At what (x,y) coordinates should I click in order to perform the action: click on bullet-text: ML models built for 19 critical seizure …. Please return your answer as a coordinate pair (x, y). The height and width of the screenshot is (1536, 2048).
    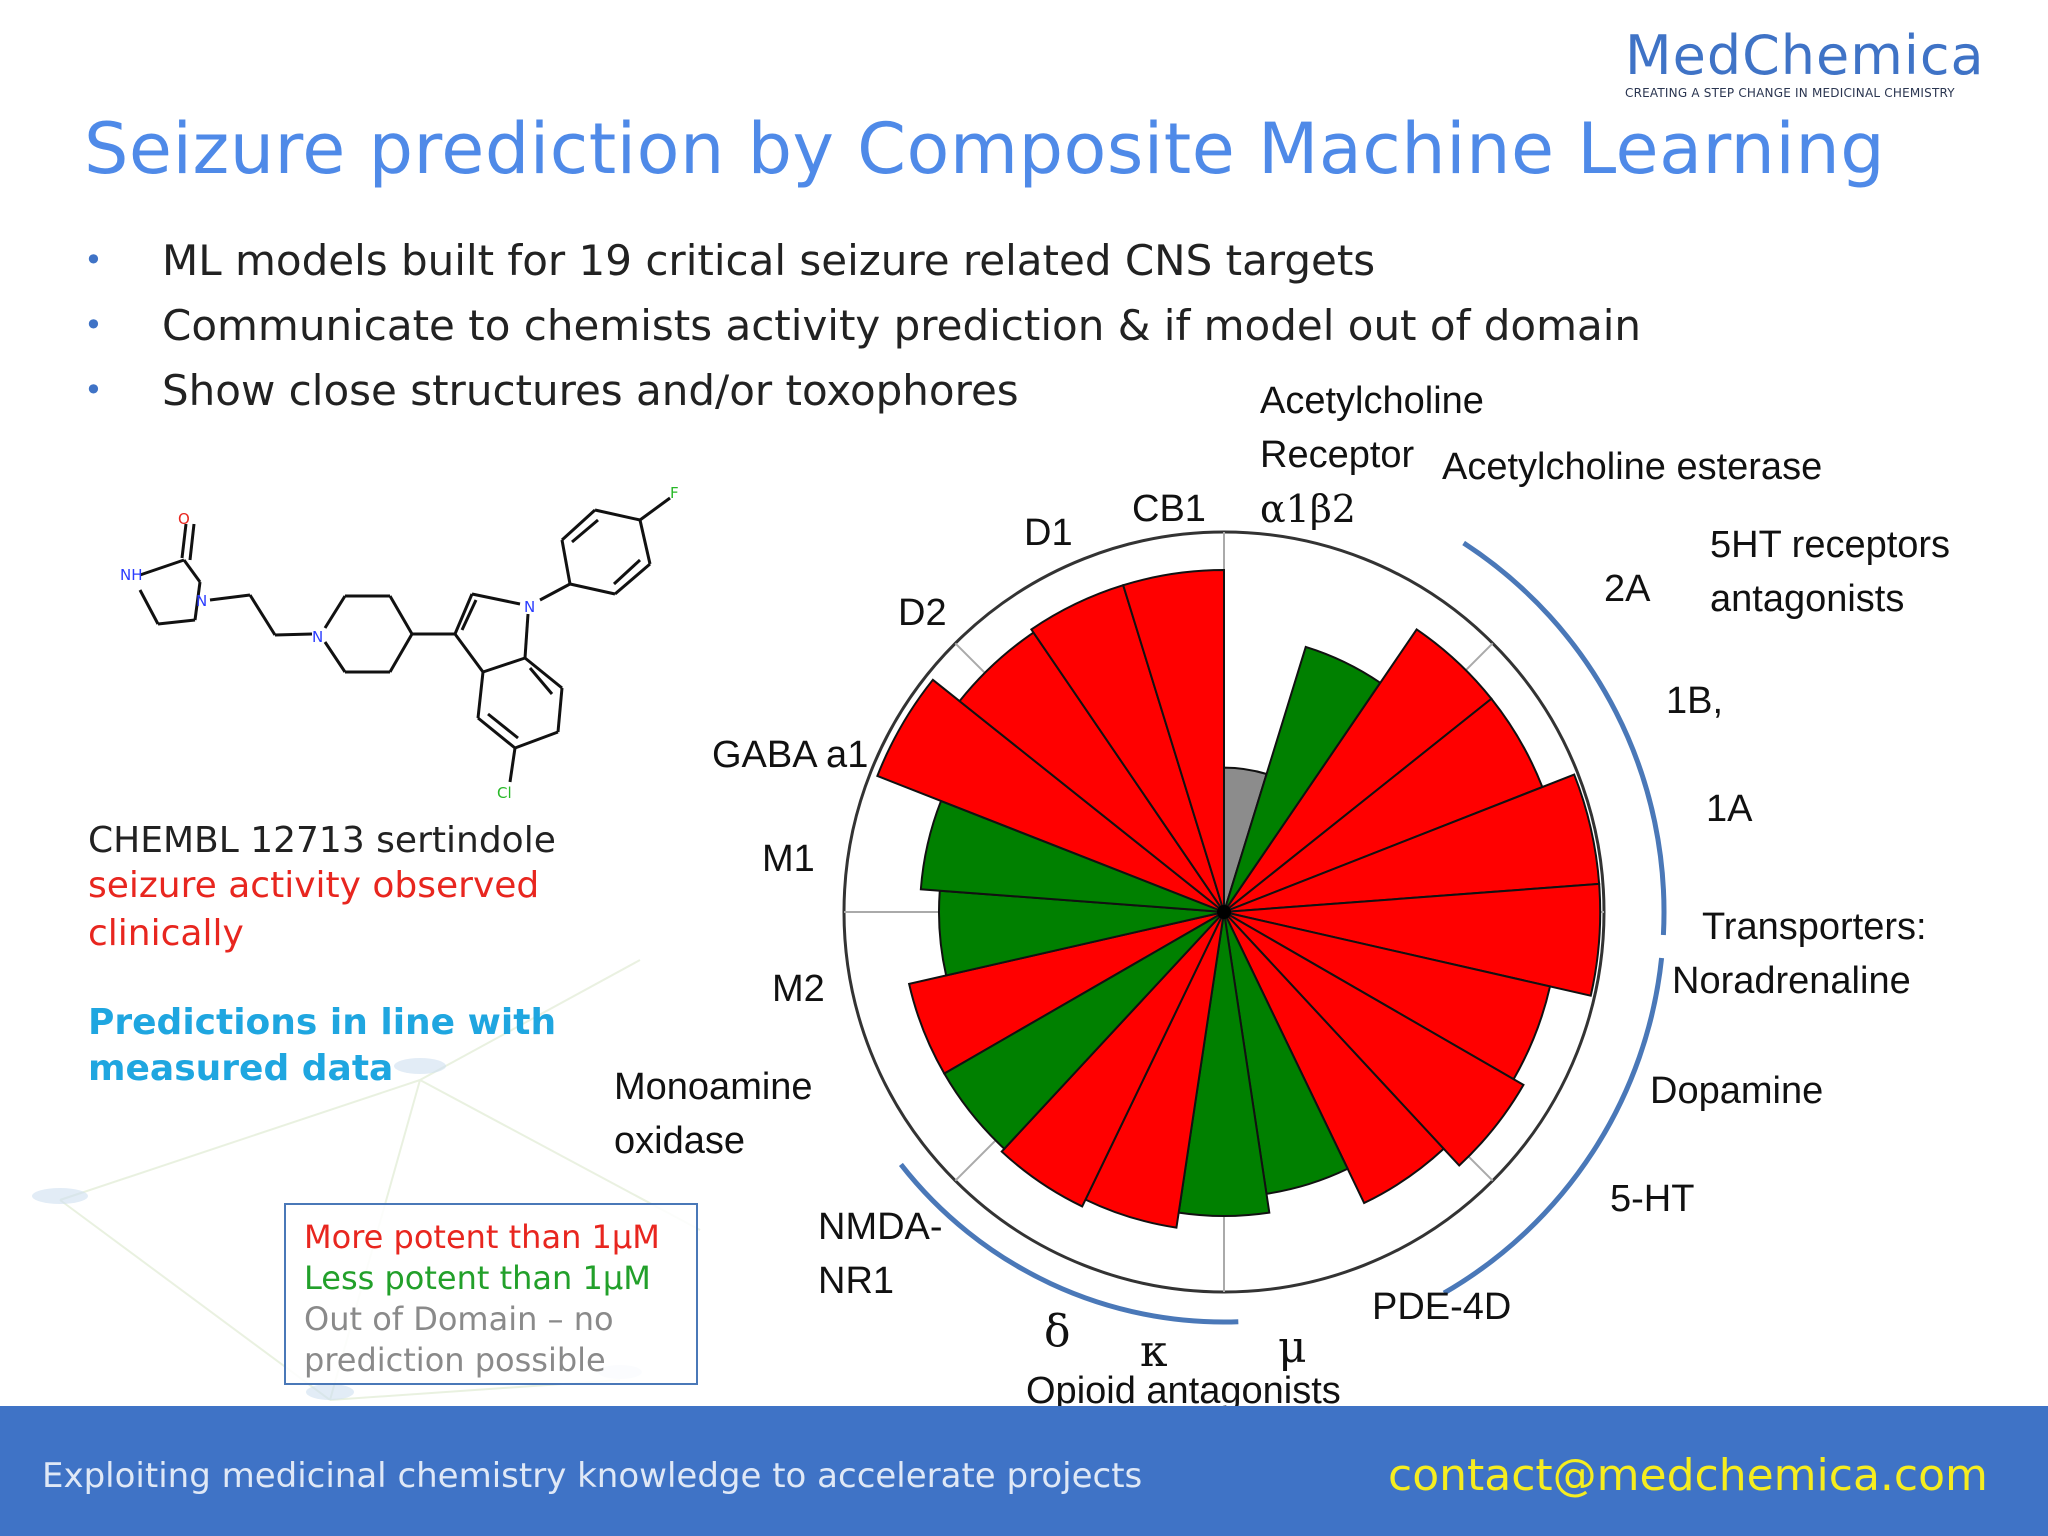
    Looking at the image, I should click on (769, 260).